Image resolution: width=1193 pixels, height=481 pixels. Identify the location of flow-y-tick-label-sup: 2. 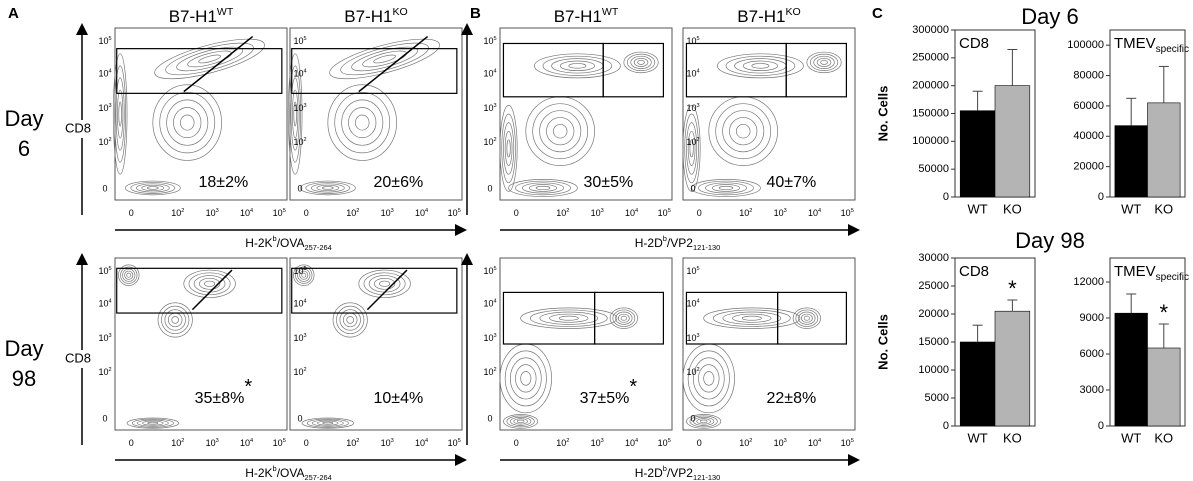
(304, 371).